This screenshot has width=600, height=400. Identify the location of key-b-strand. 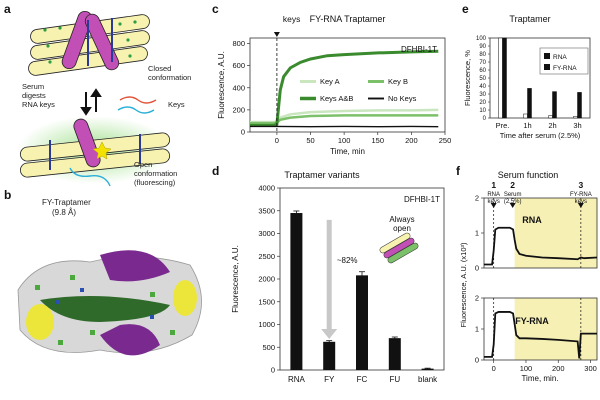
(136, 110).